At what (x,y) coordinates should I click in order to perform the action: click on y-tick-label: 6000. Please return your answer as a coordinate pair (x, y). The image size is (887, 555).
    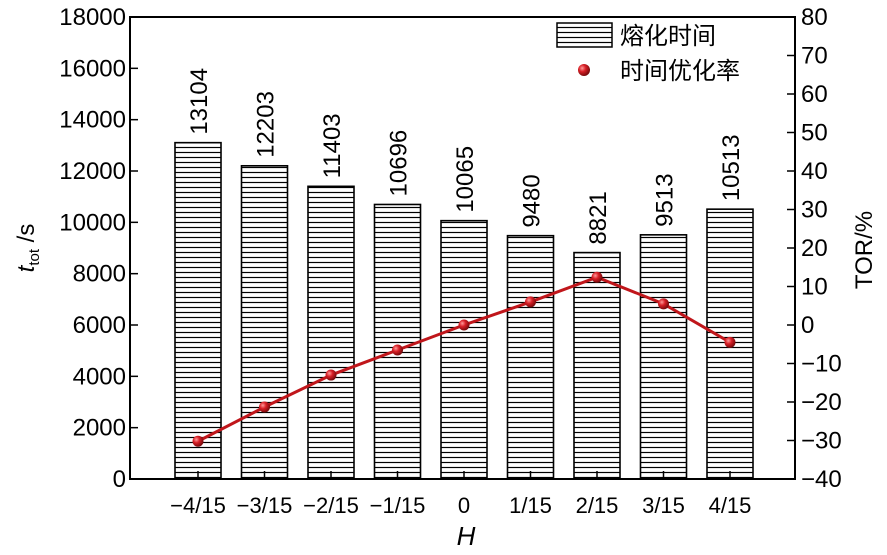
    Looking at the image, I should click on (99, 325).